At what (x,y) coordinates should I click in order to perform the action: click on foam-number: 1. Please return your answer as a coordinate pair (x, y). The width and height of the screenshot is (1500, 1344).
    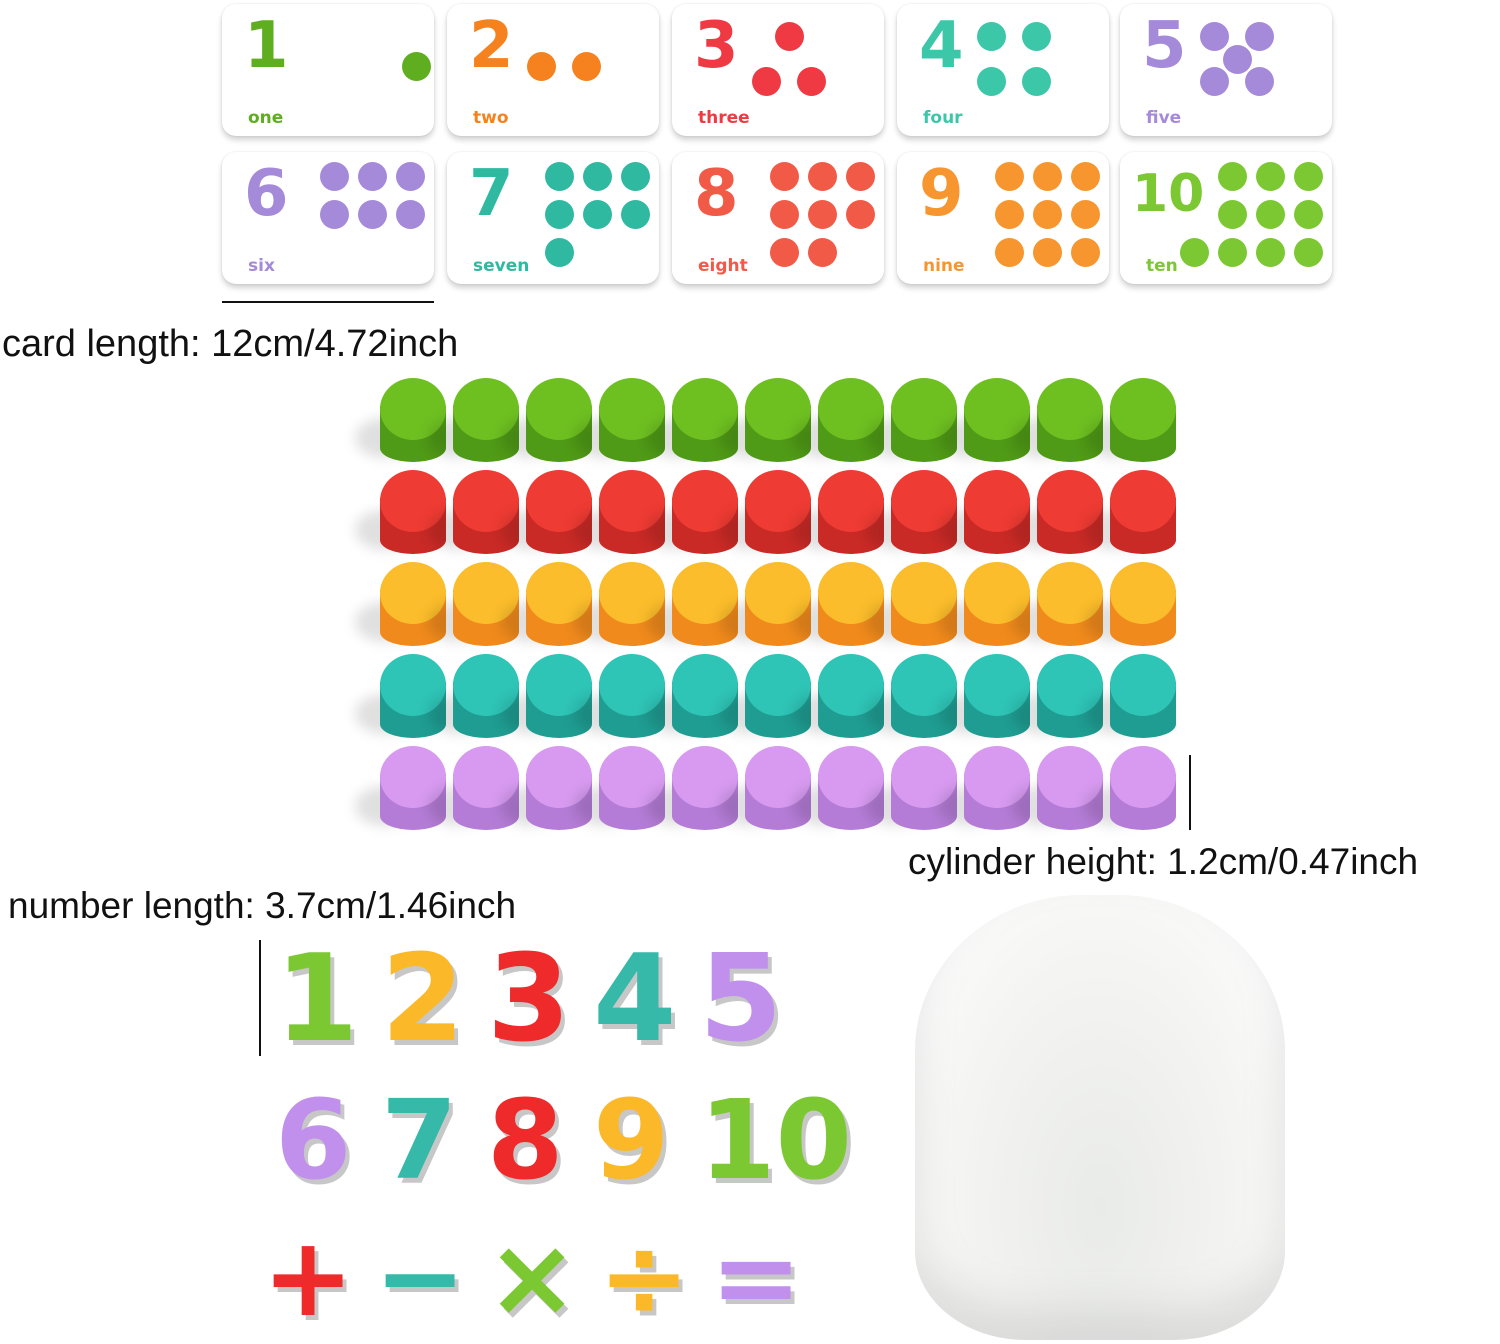
    Looking at the image, I should click on (317, 999).